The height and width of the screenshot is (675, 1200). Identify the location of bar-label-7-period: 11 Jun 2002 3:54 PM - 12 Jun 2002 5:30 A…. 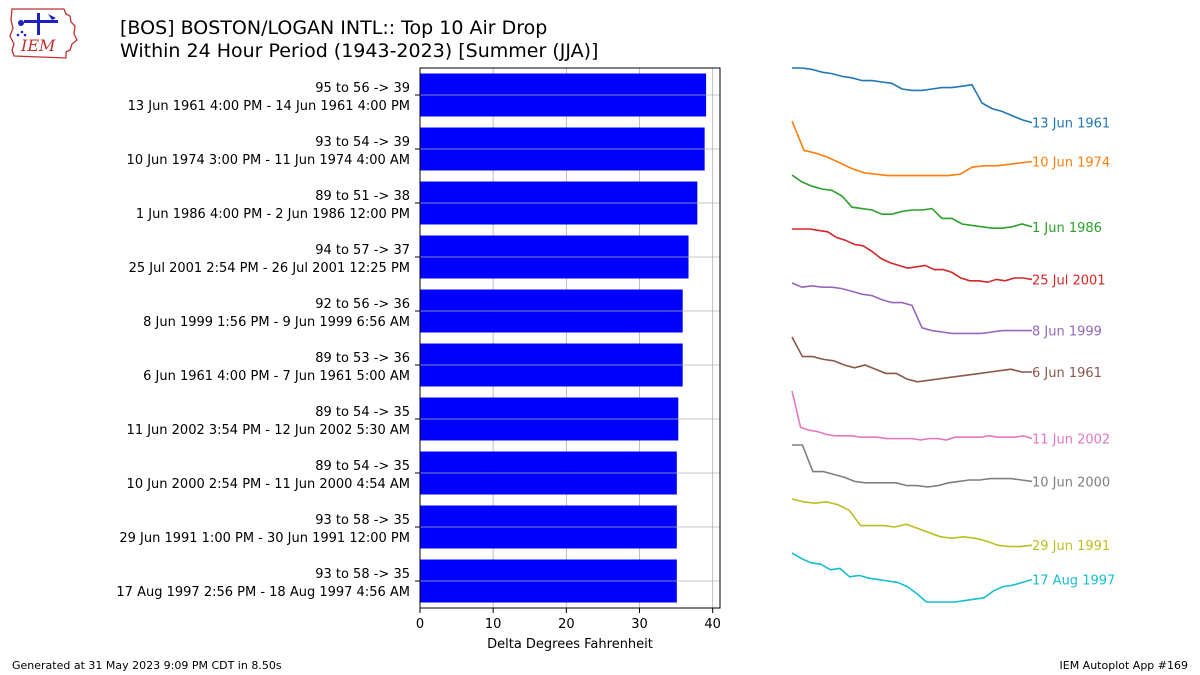
(268, 430).